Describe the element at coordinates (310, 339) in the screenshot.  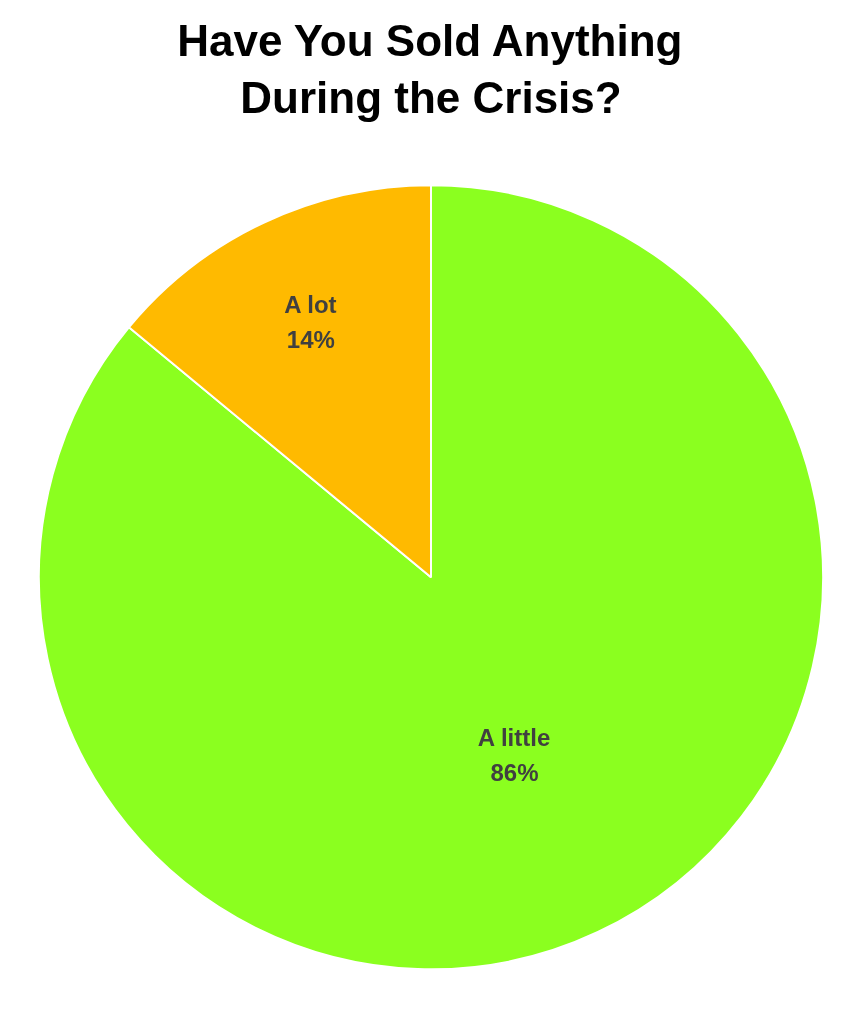
I see `data-label: 14%` at that location.